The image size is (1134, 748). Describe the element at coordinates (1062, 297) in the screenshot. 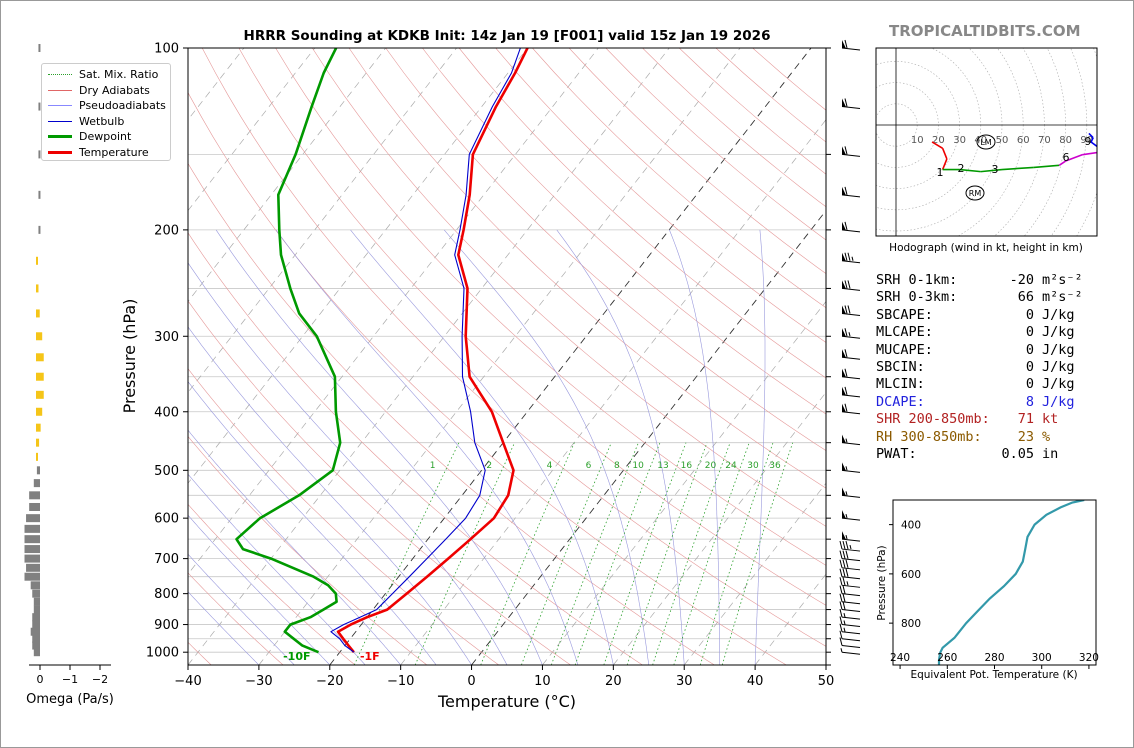

I see `stat-unit: m²s⁻²` at that location.